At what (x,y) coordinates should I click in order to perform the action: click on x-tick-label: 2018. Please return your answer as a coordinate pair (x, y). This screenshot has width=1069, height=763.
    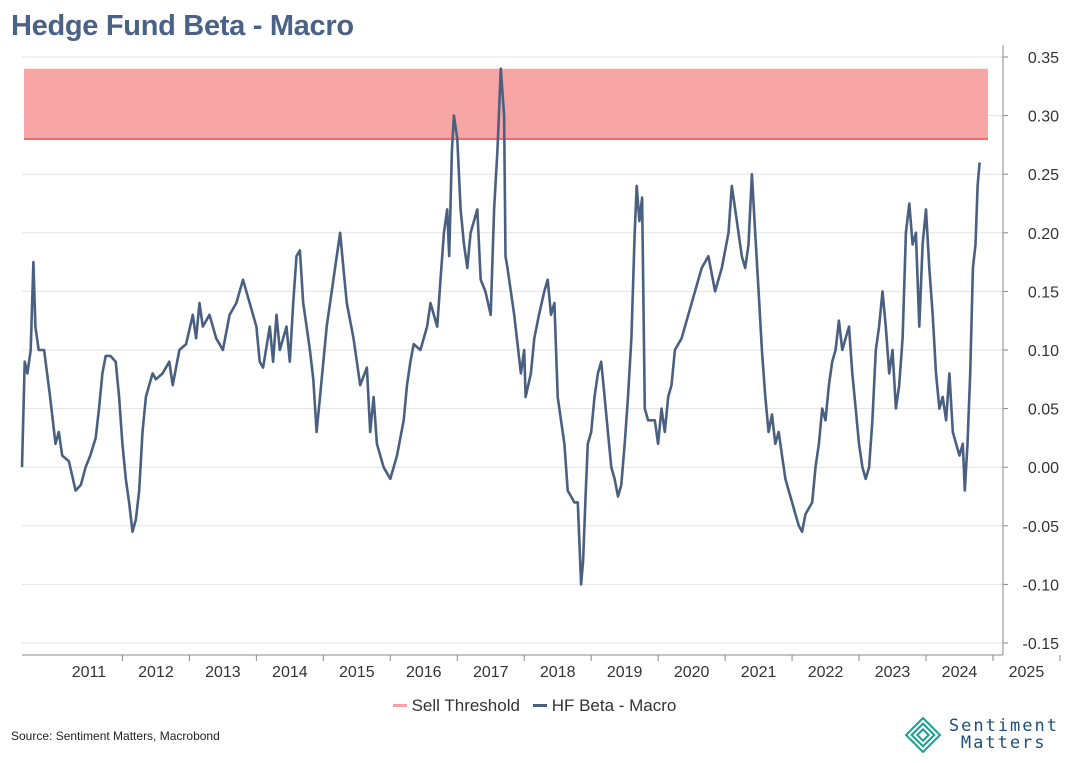
    Looking at the image, I should click on (558, 672).